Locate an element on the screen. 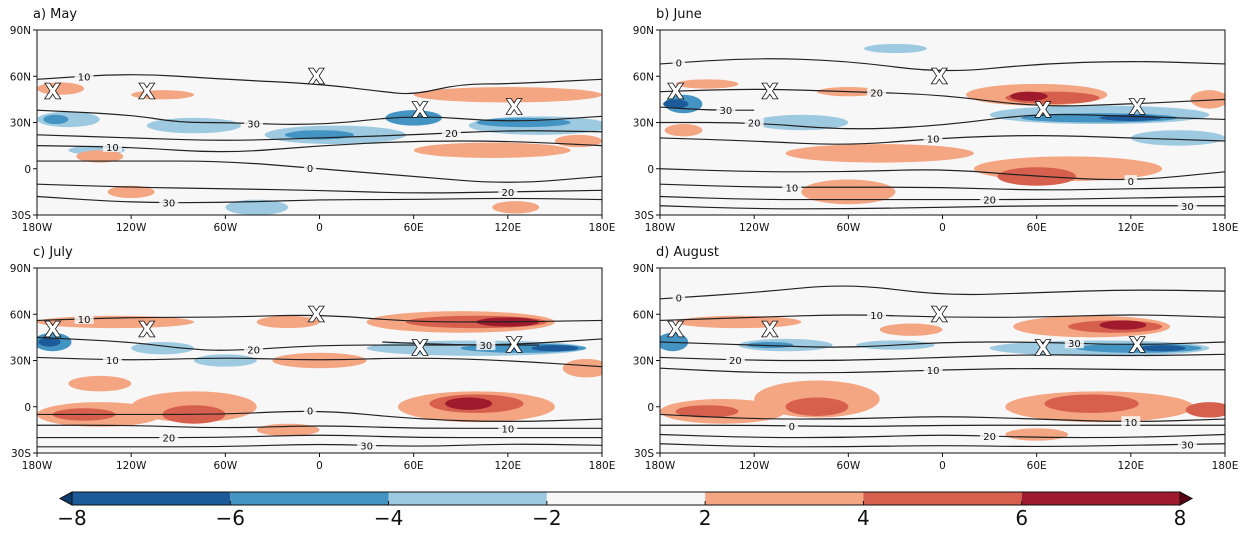 Image resolution: width=1246 pixels, height=540 pixels. panel-title: c) July is located at coordinates (53, 252).